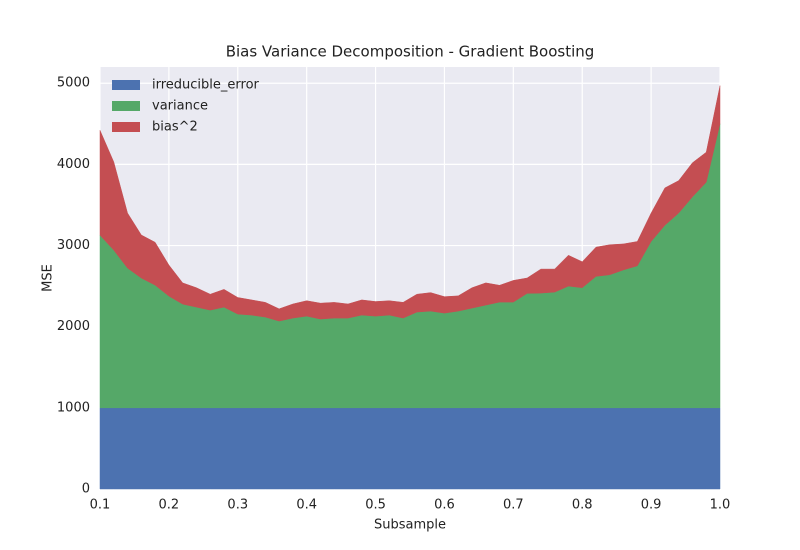  Describe the element at coordinates (175, 127) in the screenshot. I see `legend-label: bias^2` at that location.